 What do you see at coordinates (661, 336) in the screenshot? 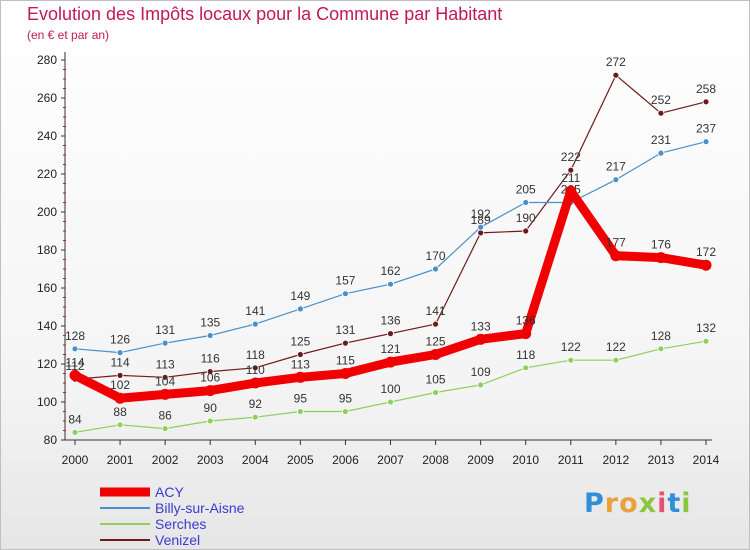
I see `data-label-serches: 128` at bounding box center [661, 336].